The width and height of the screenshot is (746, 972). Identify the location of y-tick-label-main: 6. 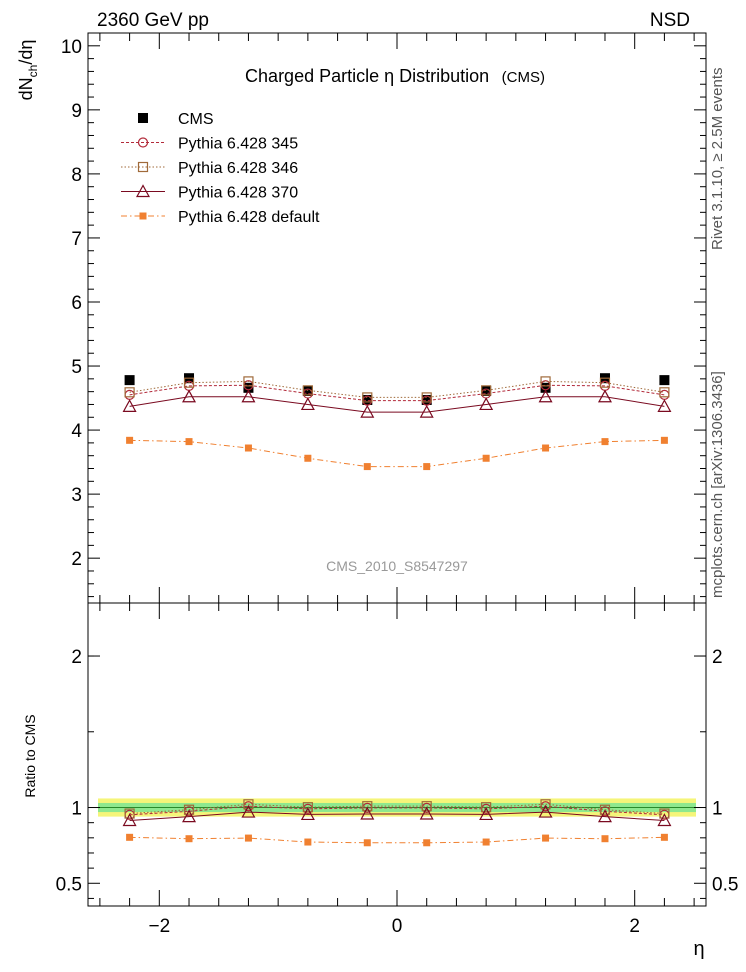
(76, 303).